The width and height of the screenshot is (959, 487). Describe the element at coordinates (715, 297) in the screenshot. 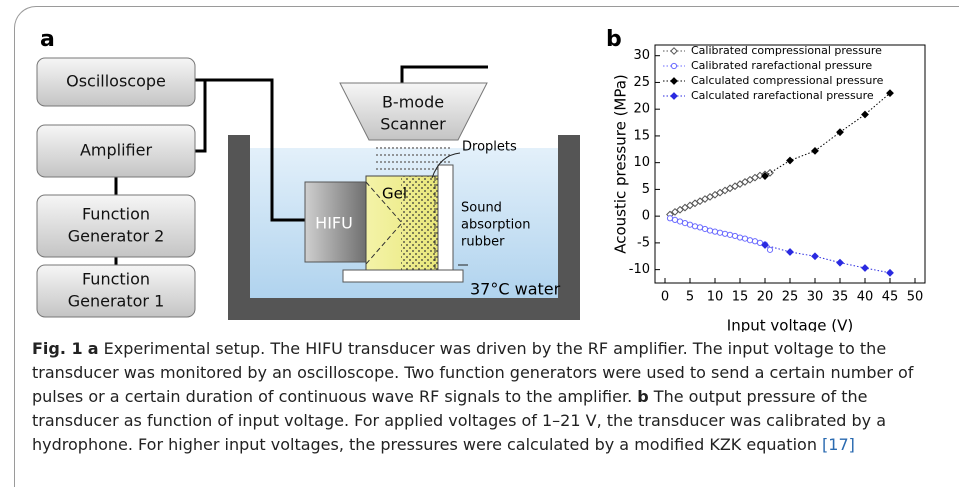

I see `x-tick-label: 10` at that location.